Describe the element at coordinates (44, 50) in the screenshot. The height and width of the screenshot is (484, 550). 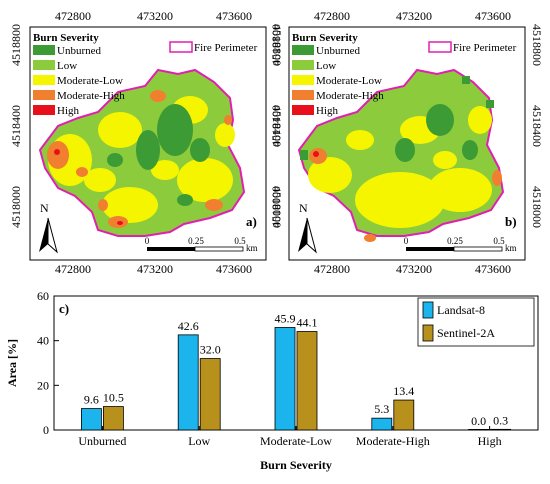
I see `legend-swatch-unburned` at that location.